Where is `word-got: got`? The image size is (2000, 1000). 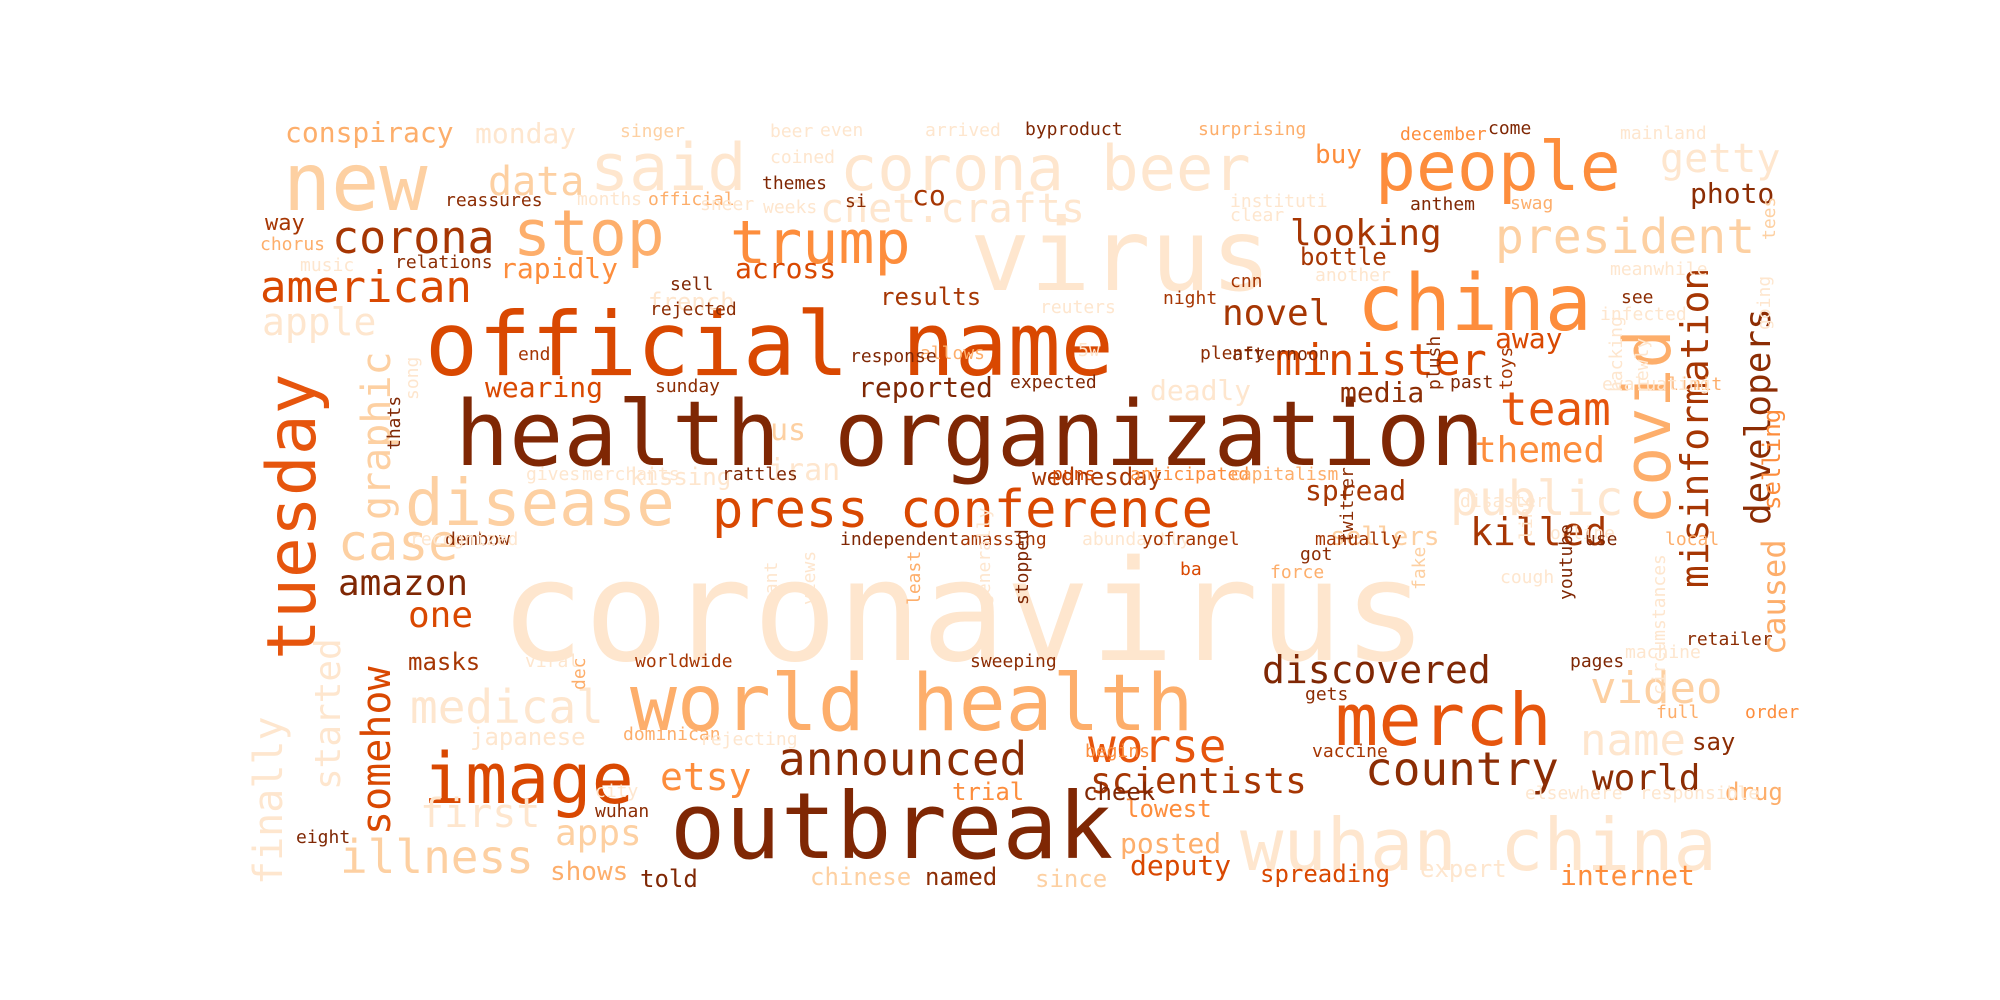 word-got: got is located at coordinates (1316, 554).